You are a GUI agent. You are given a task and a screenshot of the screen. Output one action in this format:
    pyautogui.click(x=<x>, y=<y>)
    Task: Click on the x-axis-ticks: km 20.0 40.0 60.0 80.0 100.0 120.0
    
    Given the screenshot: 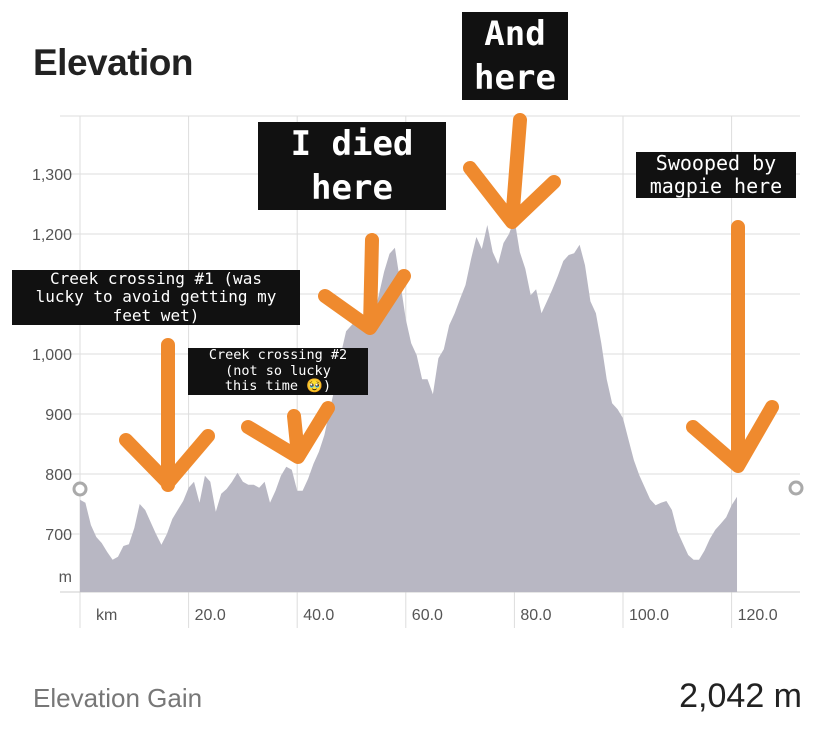 What is the action you would take?
    pyautogui.click(x=437, y=615)
    